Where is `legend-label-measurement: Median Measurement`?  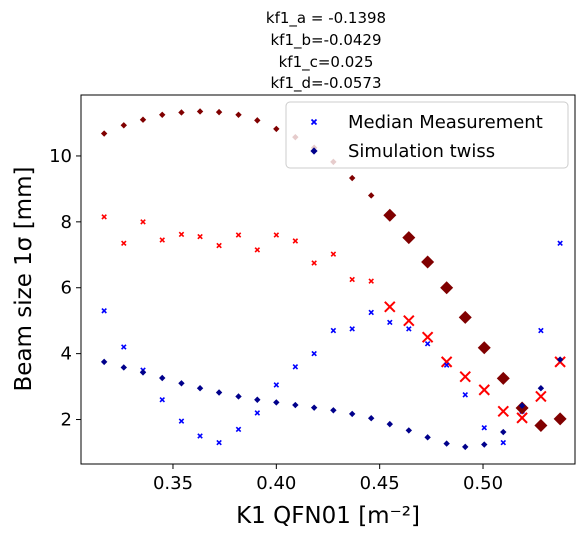 legend-label-measurement: Median Measurement is located at coordinates (445, 122).